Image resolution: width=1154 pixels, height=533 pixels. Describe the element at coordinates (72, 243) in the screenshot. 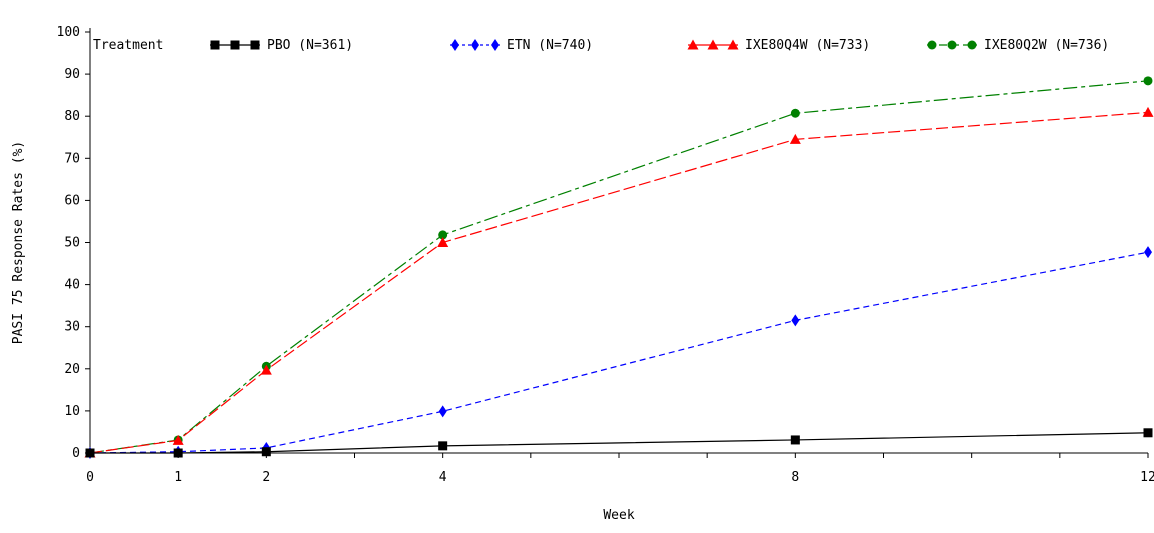

I see `y-tick-label: 50` at that location.